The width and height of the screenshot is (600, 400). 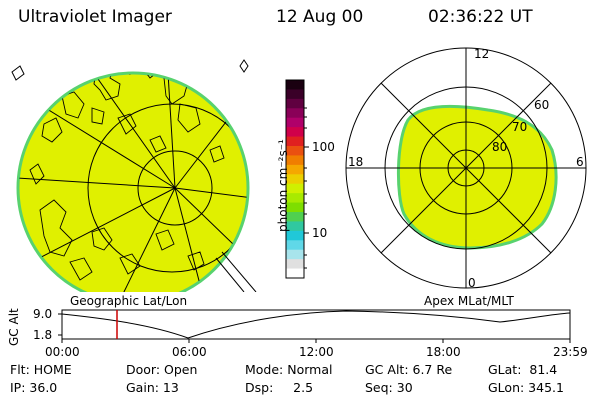 I want to click on info-glat: GLat: 81.4, so click(x=523, y=369).